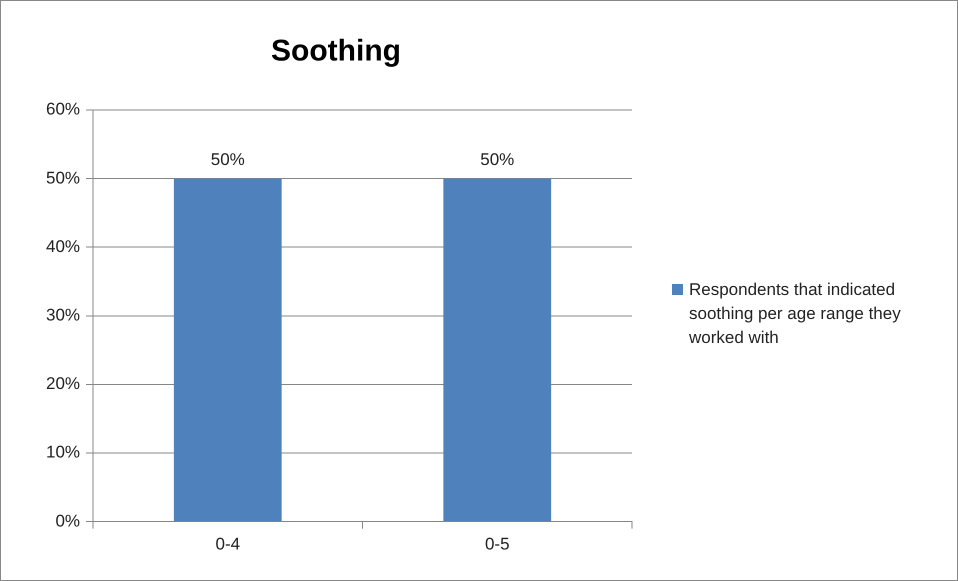 The height and width of the screenshot is (581, 958). Describe the element at coordinates (227, 544) in the screenshot. I see `x-tick-label: 0-4` at that location.